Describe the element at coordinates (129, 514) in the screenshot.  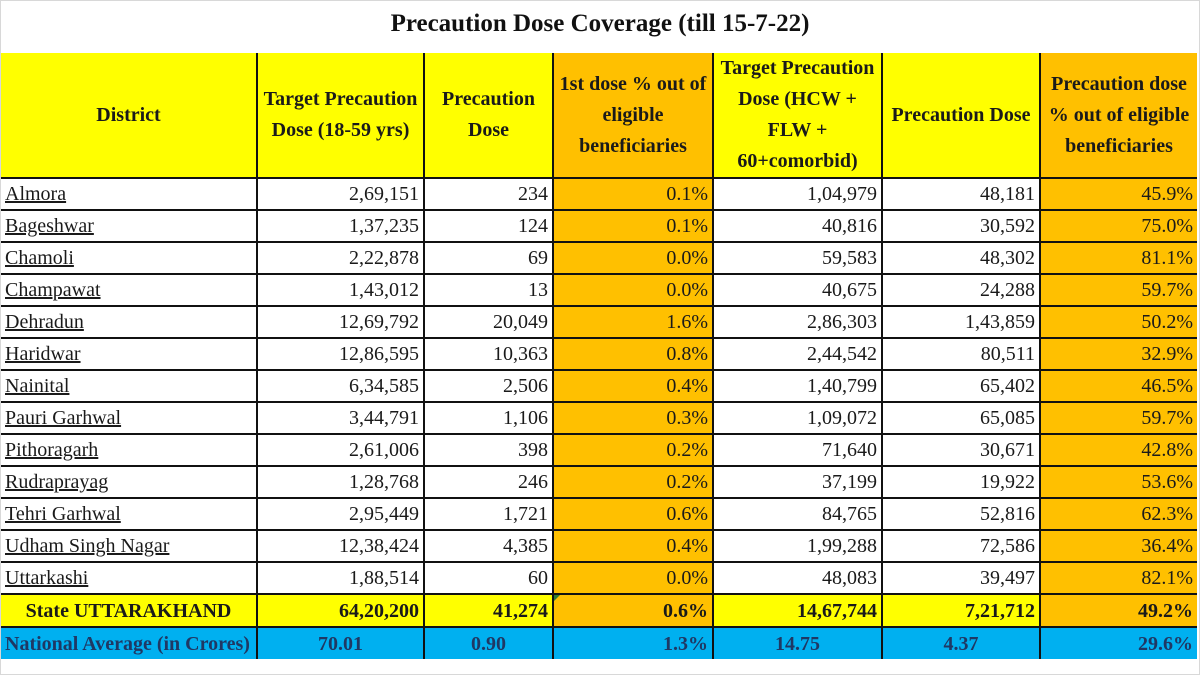
I see `district-name-cell: Tehri Garhwal` at that location.